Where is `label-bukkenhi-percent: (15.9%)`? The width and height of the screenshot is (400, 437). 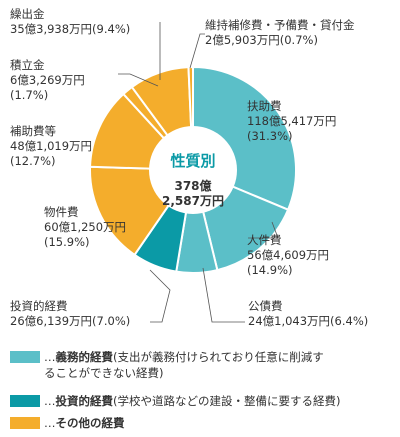 label-bukkenhi-percent: (15.9%) is located at coordinates (67, 242).